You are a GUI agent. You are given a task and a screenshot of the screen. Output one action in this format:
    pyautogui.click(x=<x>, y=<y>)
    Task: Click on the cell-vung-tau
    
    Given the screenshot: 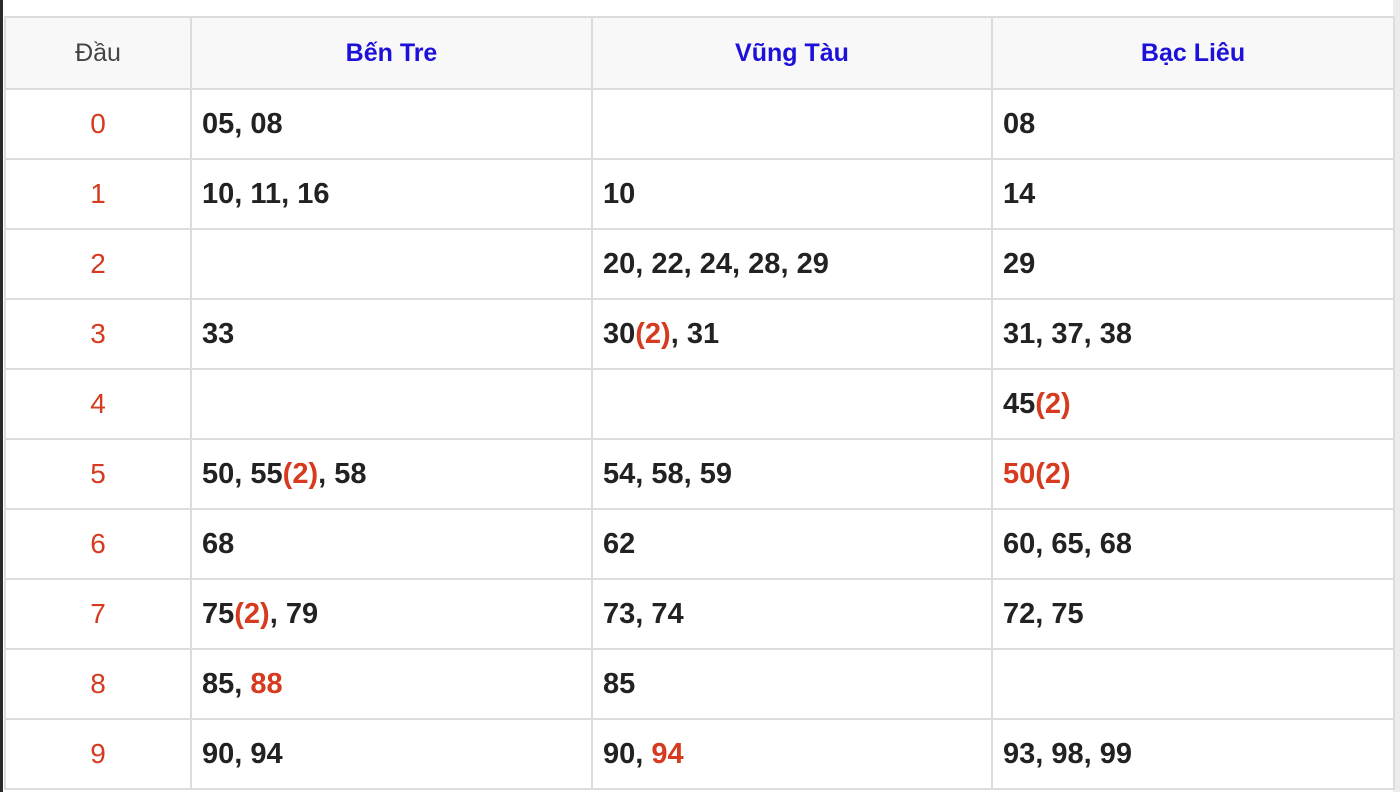 What is the action you would take?
    pyautogui.click(x=792, y=404)
    